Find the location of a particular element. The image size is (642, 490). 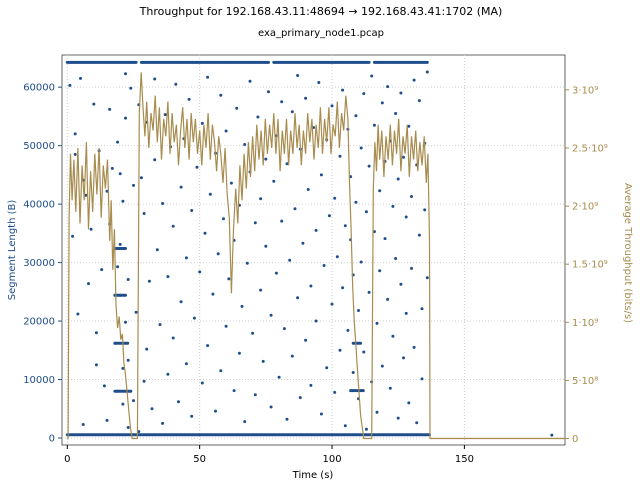

y-tick-label-6: 60000 is located at coordinates (39, 88).